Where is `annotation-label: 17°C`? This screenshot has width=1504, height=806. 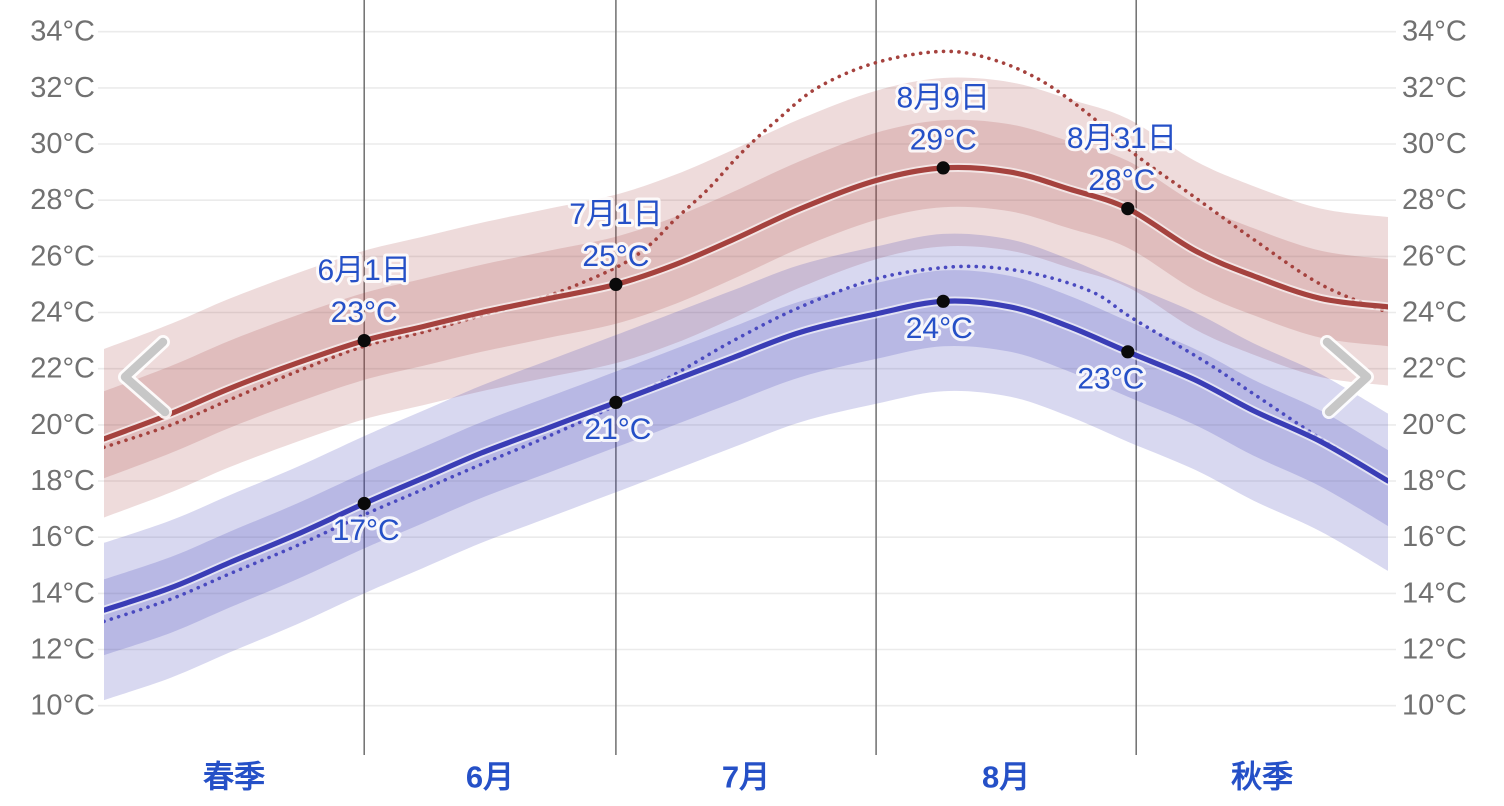 annotation-label: 17°C is located at coordinates (366, 530).